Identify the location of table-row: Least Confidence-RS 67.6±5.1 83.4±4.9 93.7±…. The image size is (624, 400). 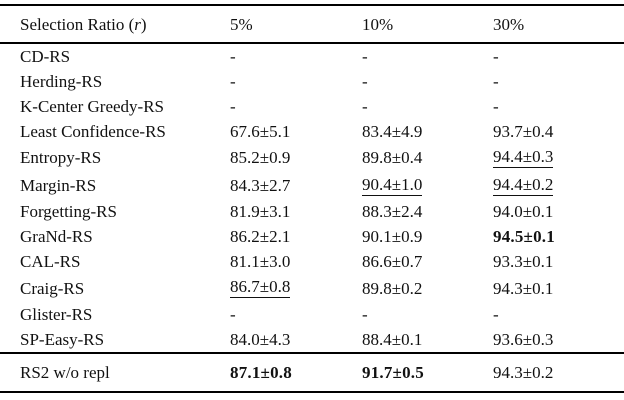
(312, 131).